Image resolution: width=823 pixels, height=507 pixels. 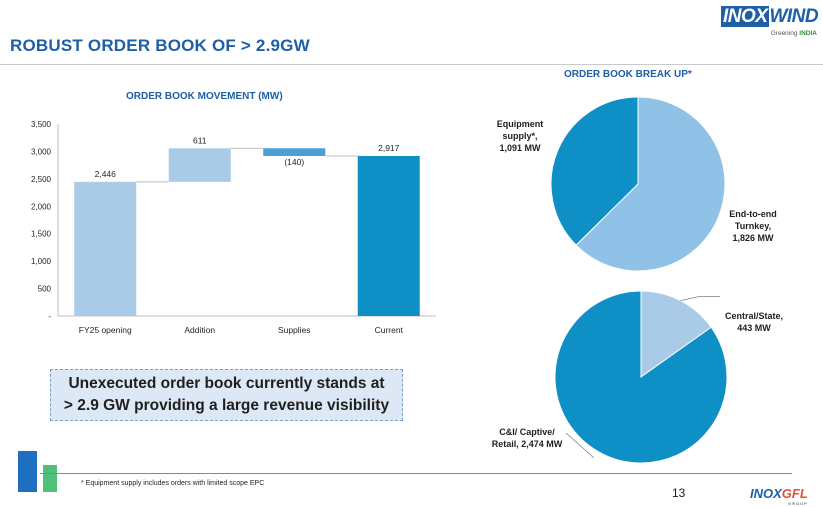 What do you see at coordinates (794, 16) in the screenshot?
I see `logo-right-text: WIND` at bounding box center [794, 16].